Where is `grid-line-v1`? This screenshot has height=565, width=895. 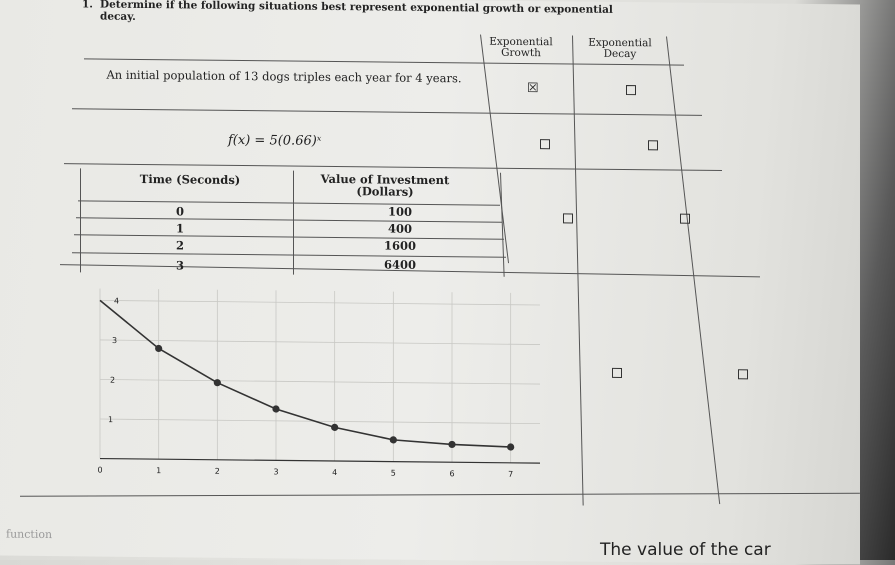 grid-line-v1 is located at coordinates (495, 149).